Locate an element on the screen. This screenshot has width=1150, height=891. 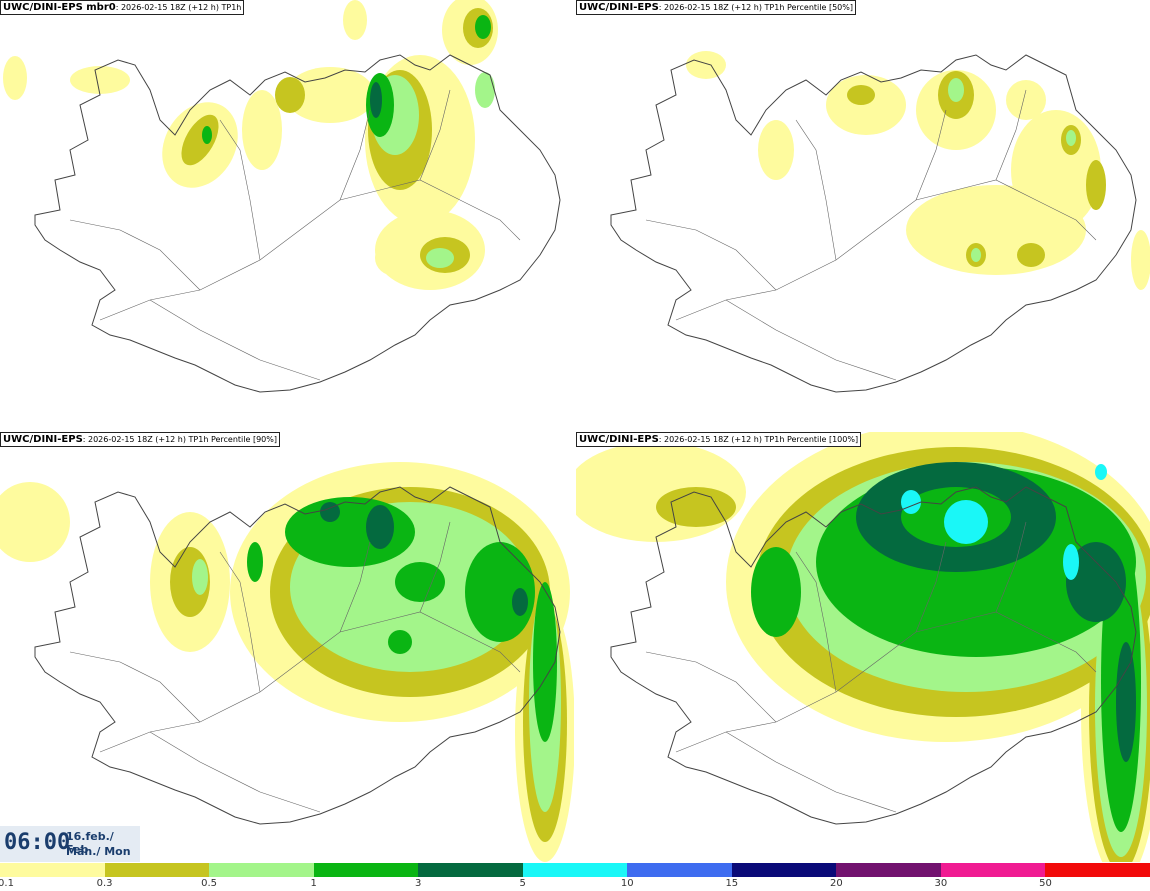
valid-date: 16.feb./ Feb is located at coordinates (90, 843).